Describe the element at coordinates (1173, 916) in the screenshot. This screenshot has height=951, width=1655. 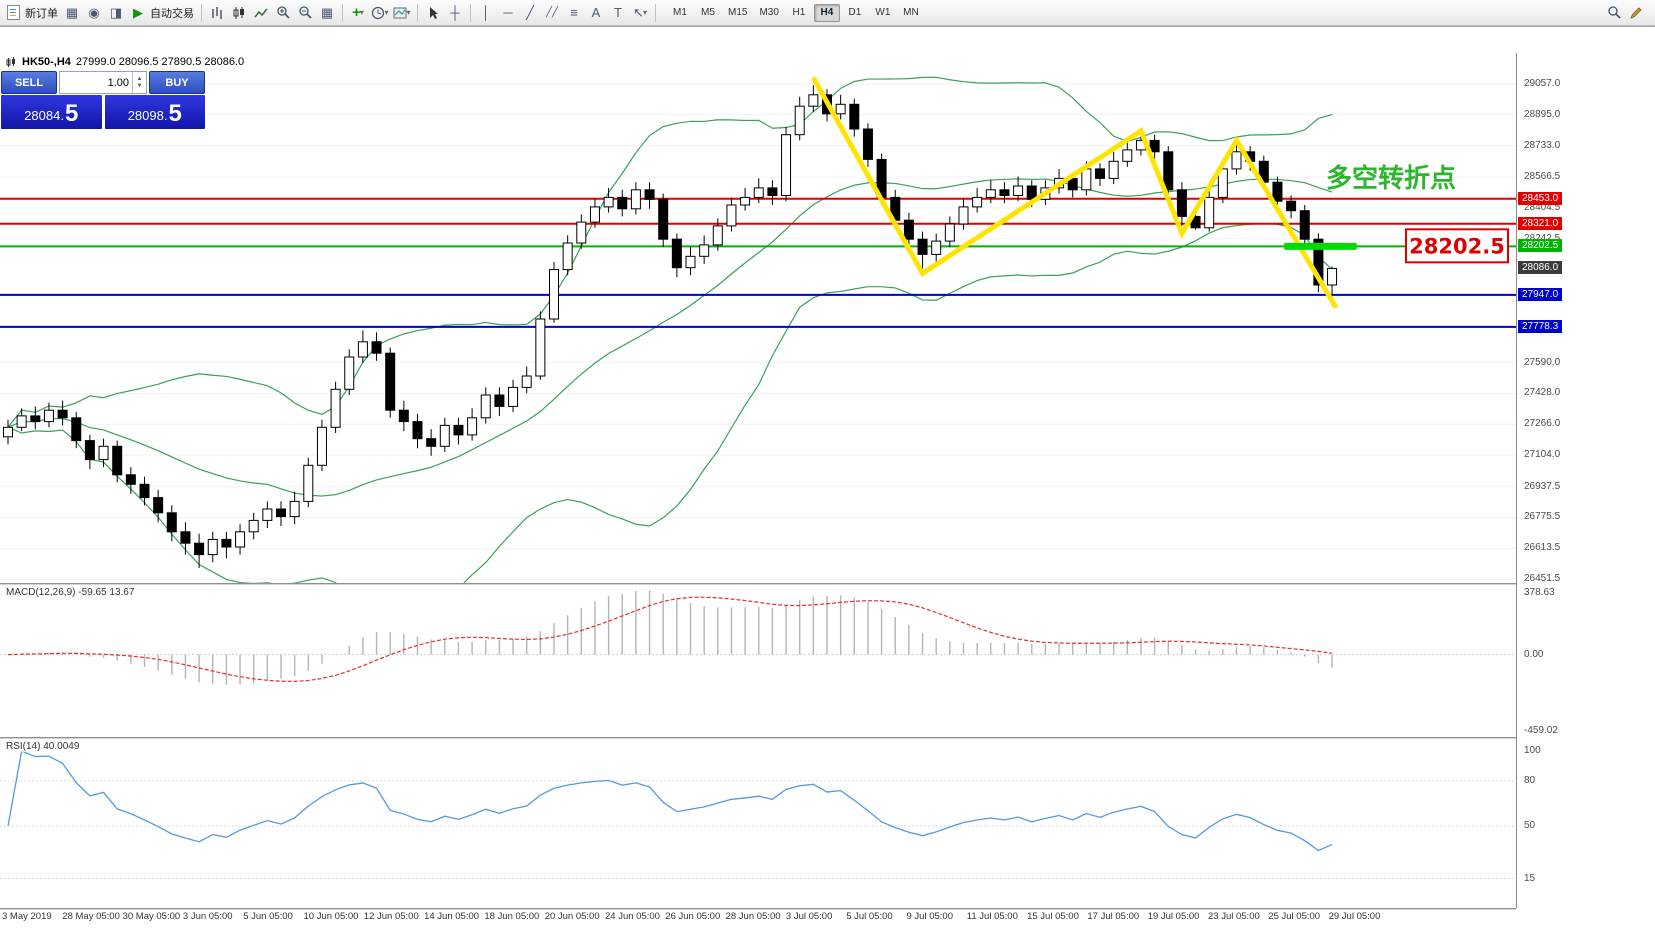
I see `time-label: 19 Jul 05:00` at that location.